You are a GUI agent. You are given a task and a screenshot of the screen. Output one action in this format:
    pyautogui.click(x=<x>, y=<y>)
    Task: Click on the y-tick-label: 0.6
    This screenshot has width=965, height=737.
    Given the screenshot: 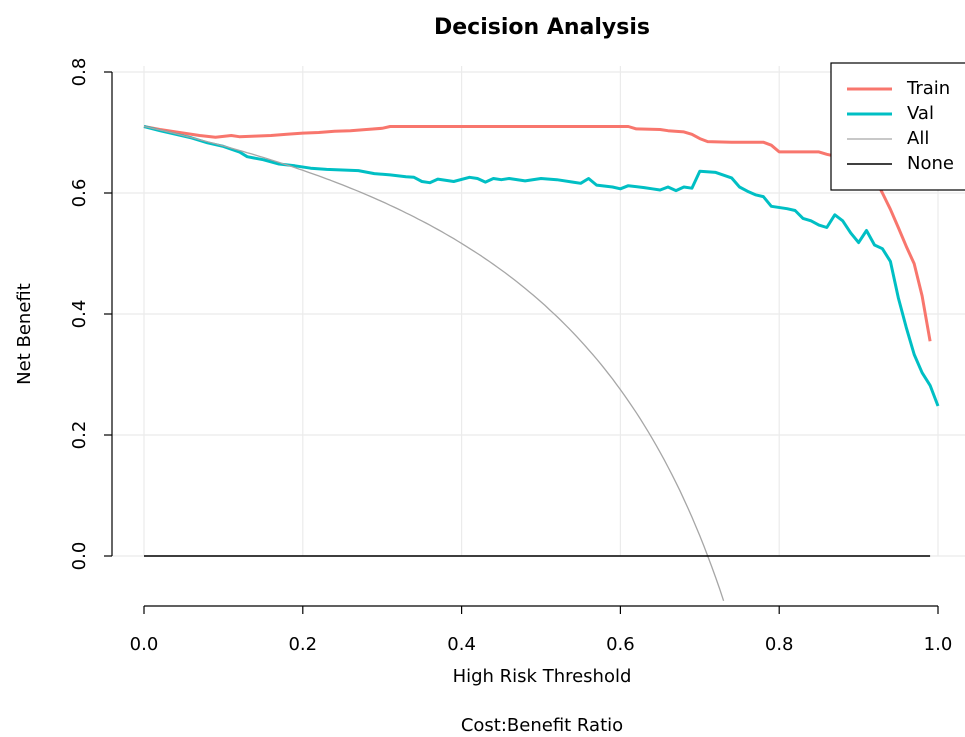 What is the action you would take?
    pyautogui.click(x=79, y=193)
    